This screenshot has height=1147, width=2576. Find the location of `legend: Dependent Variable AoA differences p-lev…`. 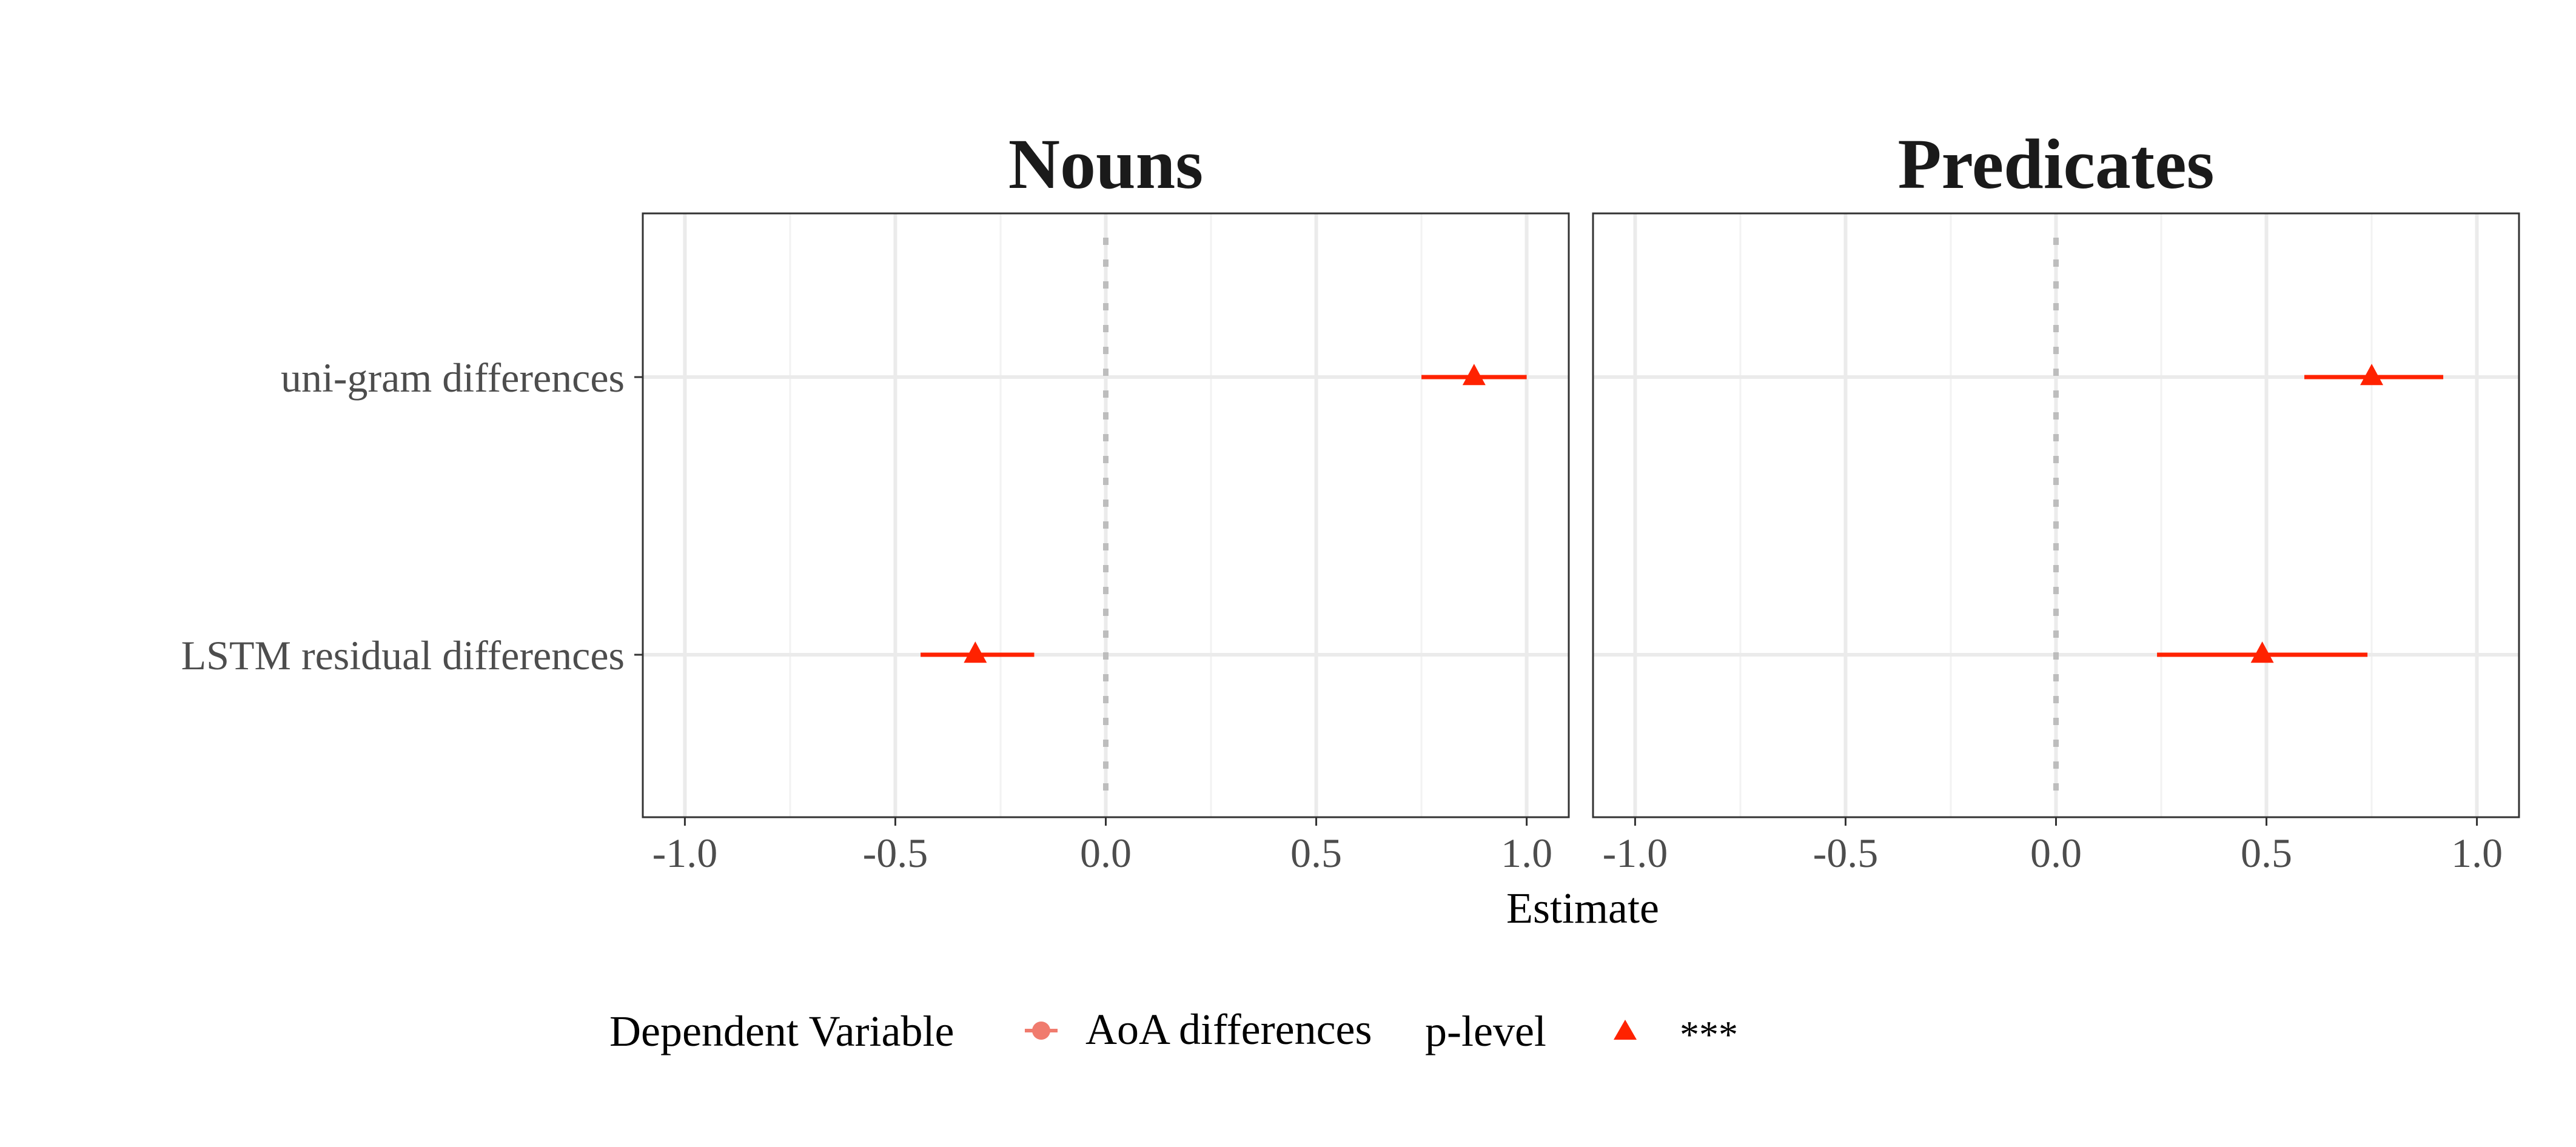

legend: Dependent Variable AoA differences p-lev… is located at coordinates (1173, 1030).